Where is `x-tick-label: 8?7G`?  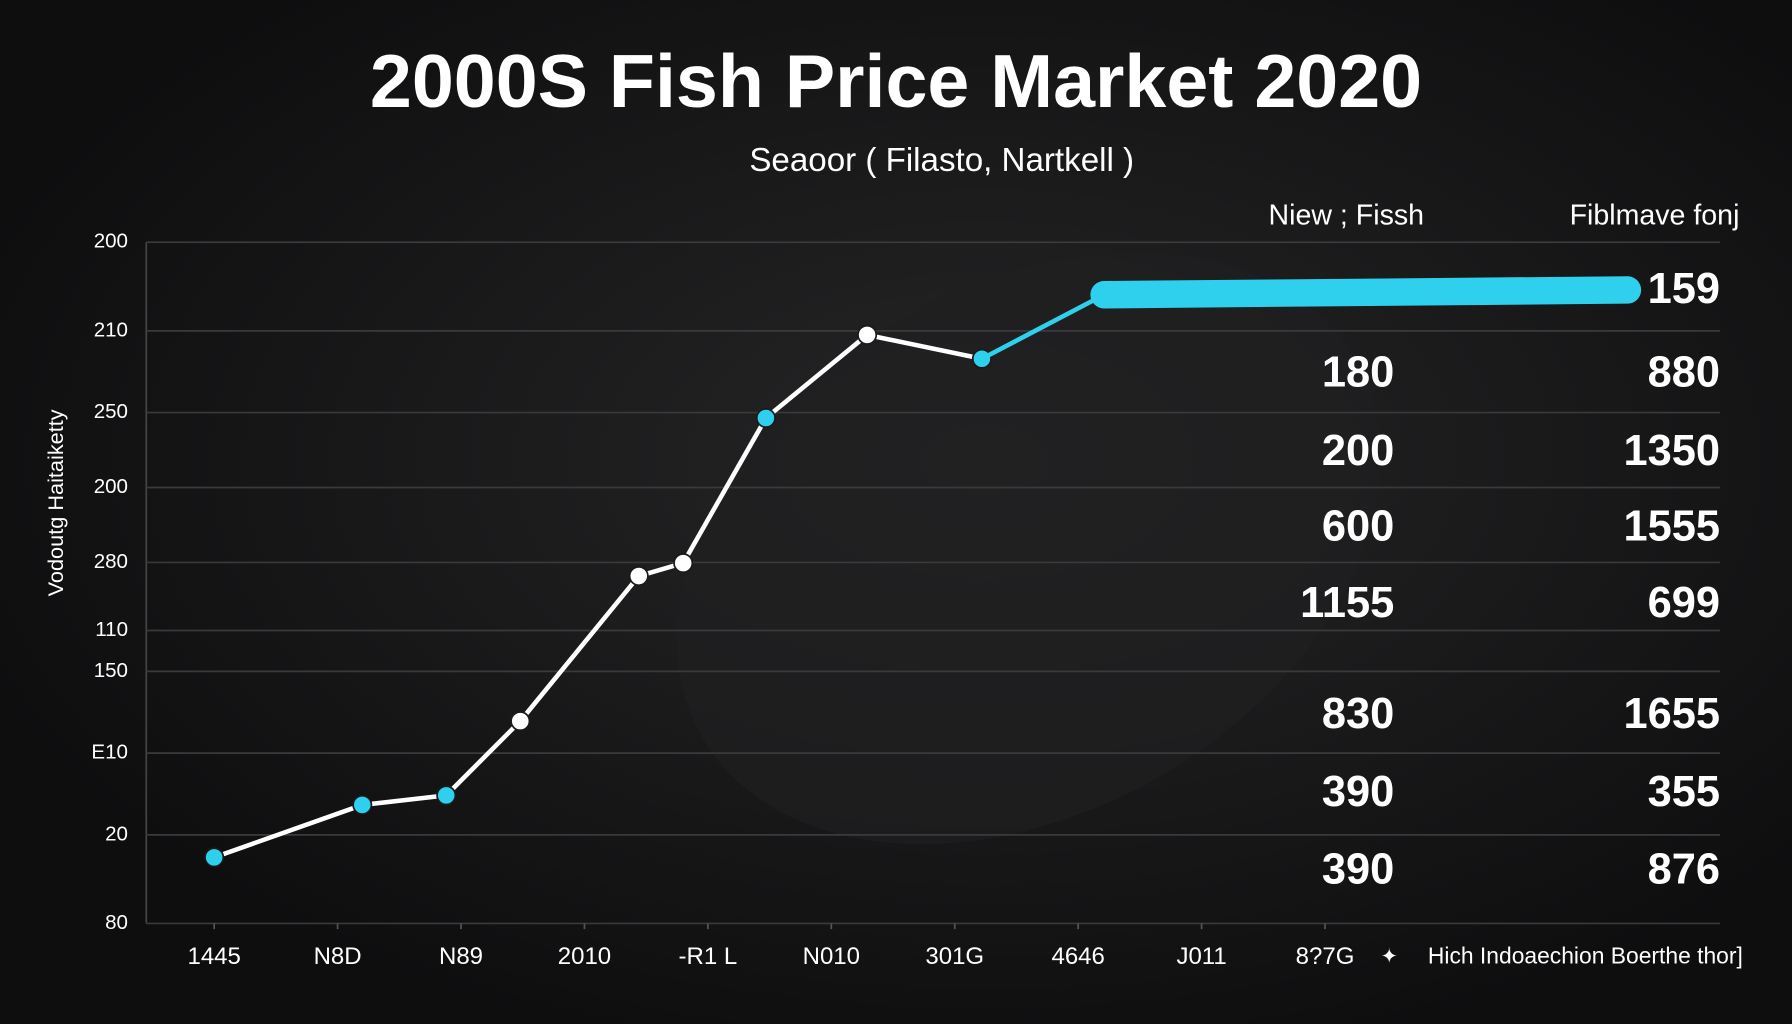
x-tick-label: 8?7G is located at coordinates (1325, 956).